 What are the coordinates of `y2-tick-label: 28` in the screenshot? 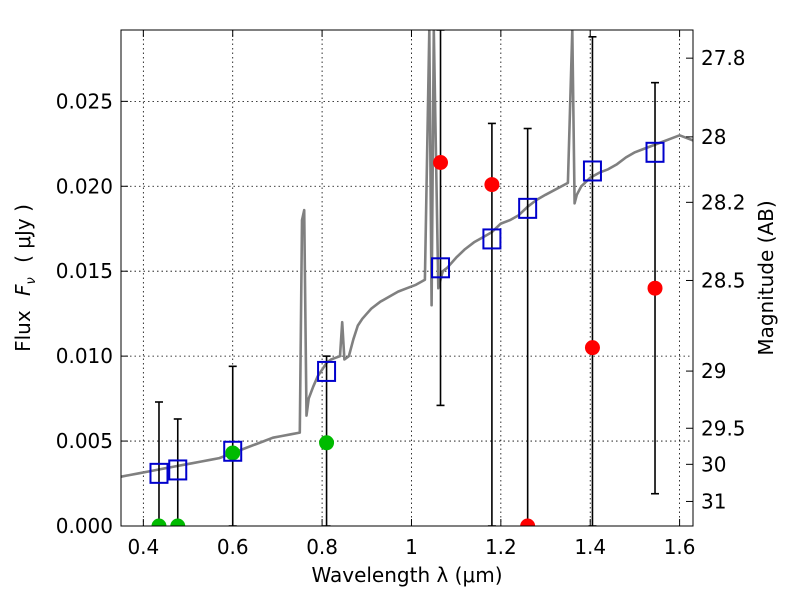 It's located at (713, 137).